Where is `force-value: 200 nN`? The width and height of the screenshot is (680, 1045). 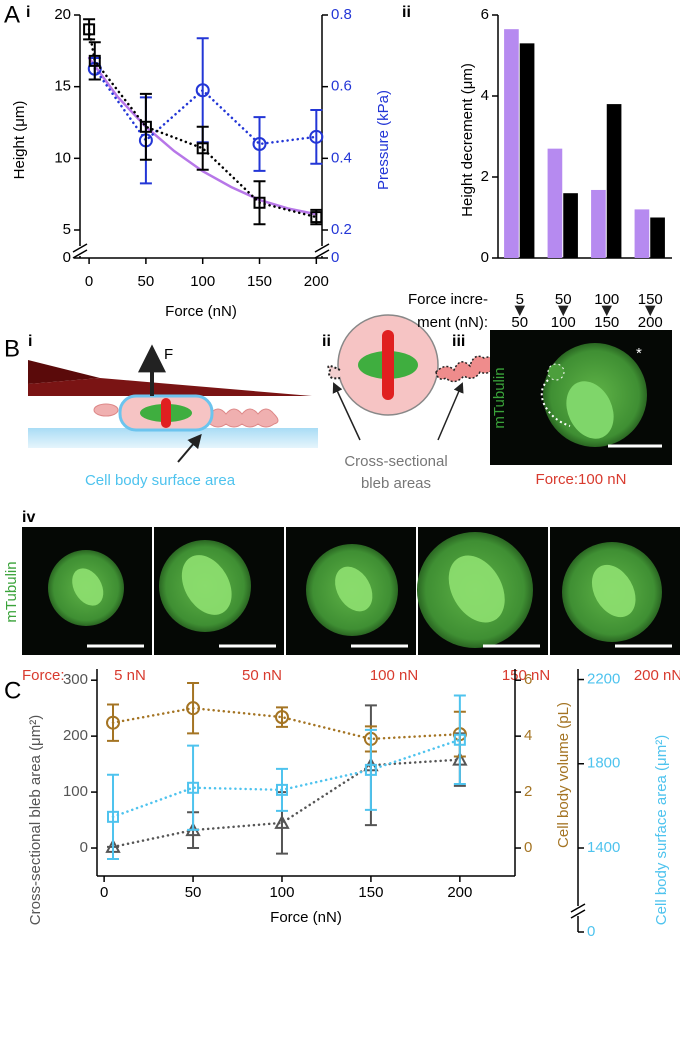
force-value: 200 nN is located at coordinates (657, 675).